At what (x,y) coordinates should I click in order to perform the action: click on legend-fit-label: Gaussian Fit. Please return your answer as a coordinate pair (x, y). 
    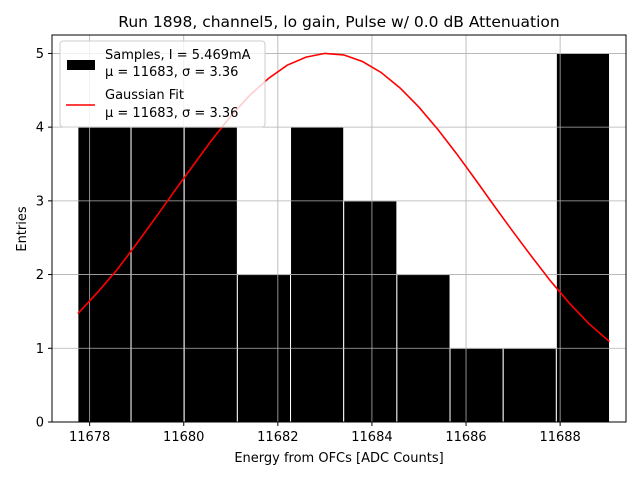
    Looking at the image, I should click on (144, 95).